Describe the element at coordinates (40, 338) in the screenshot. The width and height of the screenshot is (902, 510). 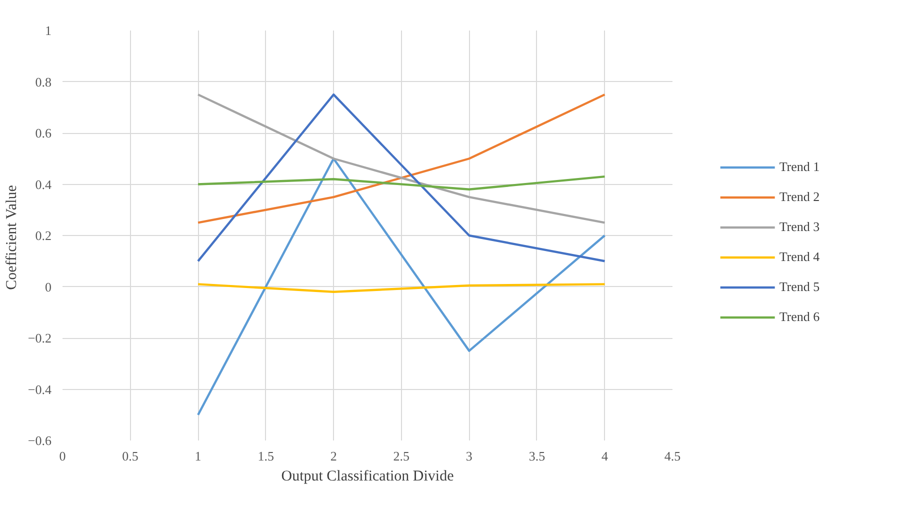
I see `y-tick-label: −0.2` at that location.